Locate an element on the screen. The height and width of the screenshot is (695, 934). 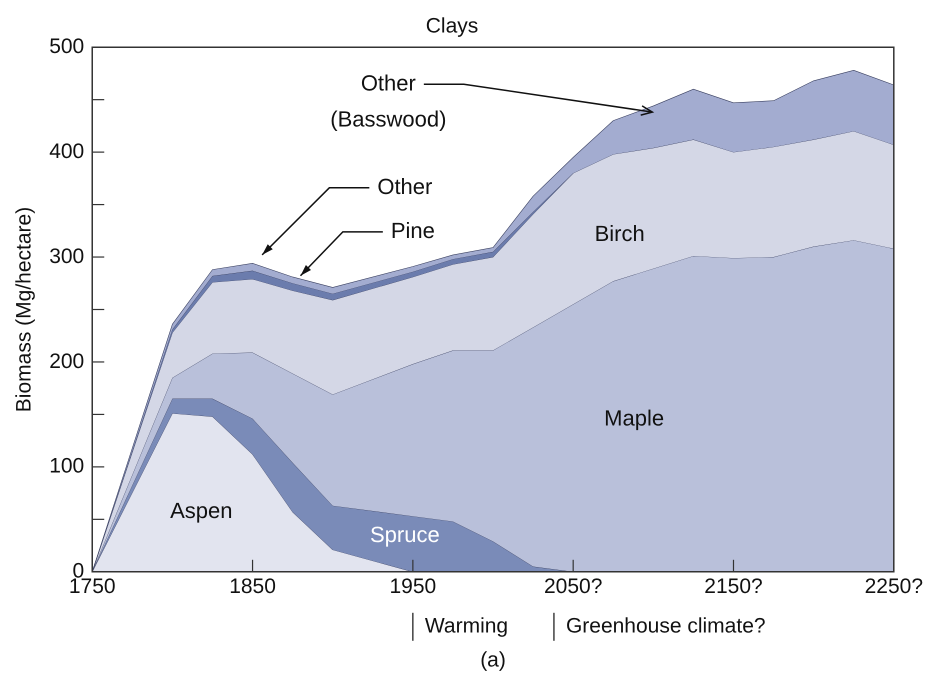
y-tick-label: 300 is located at coordinates (66, 256).